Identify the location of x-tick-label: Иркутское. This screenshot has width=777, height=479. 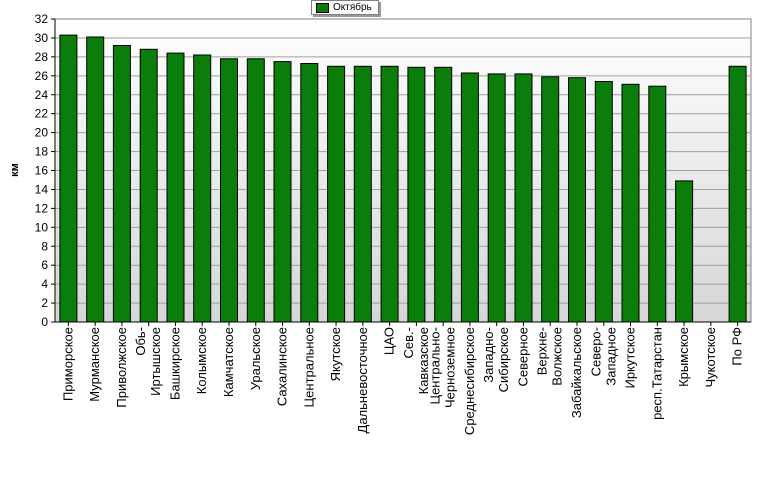
(630, 358).